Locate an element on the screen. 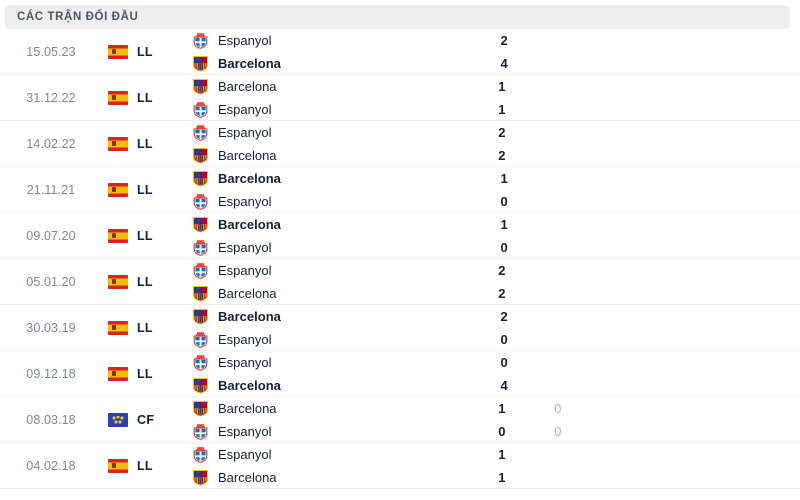  match-row: 15.05.23 LL Espanyol Barcelona 2 4 is located at coordinates (400, 52).